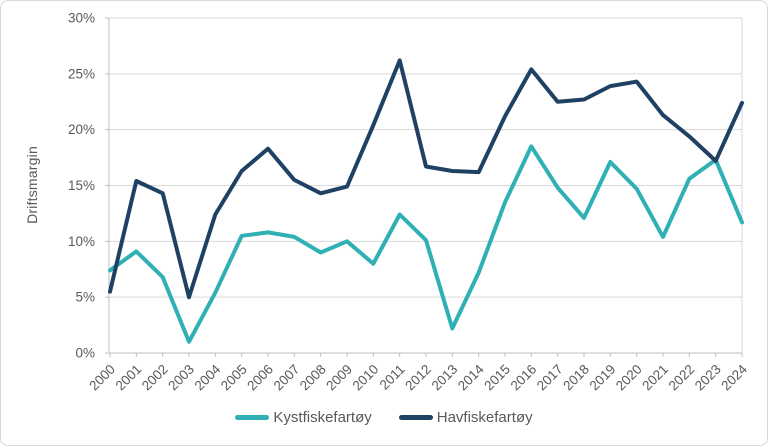 The height and width of the screenshot is (446, 768). I want to click on x-axis-tick-label: 2009, so click(339, 378).